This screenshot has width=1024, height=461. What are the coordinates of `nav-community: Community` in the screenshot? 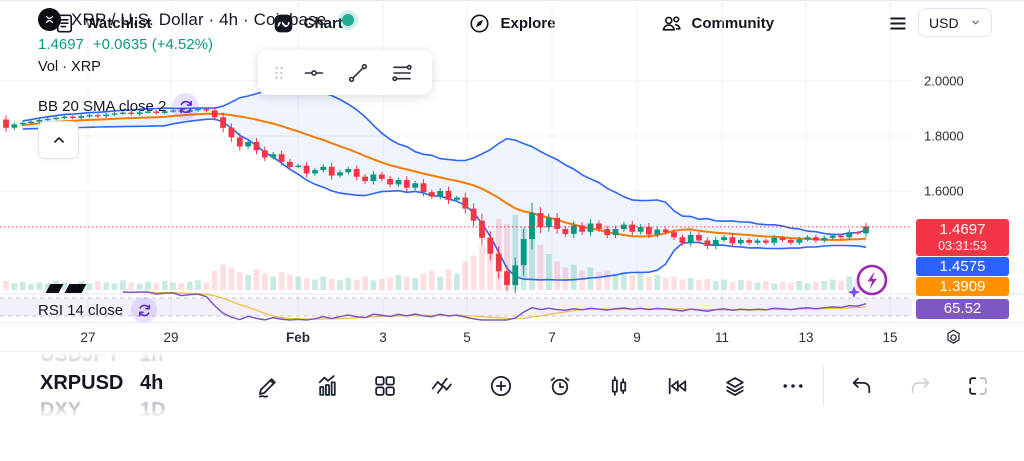 It's located at (716, 23).